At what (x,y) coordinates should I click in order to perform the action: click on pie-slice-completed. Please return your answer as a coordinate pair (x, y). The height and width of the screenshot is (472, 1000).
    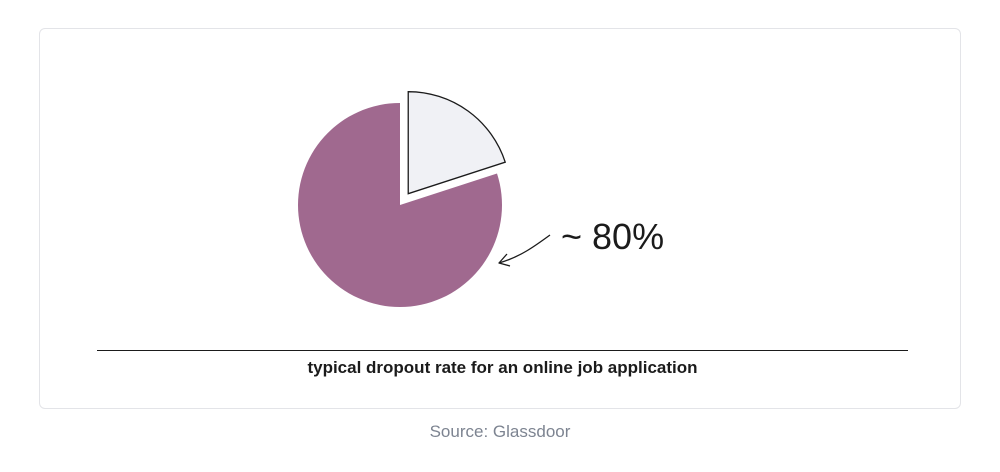
    Looking at the image, I should click on (457, 143).